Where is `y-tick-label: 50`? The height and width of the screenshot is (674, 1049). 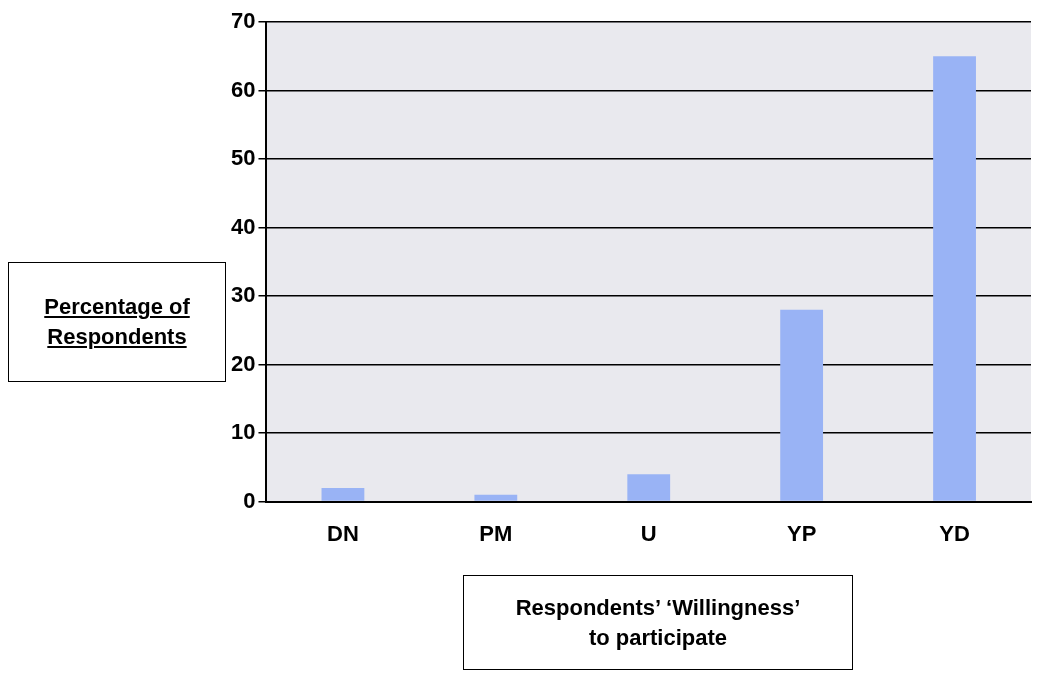
y-tick-label: 50 is located at coordinates (243, 158).